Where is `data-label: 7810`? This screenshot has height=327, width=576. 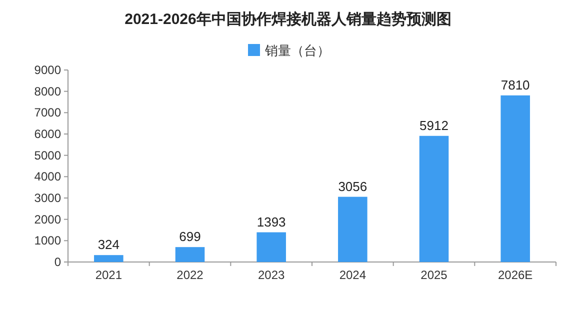
data-label: 7810 is located at coordinates (515, 84).